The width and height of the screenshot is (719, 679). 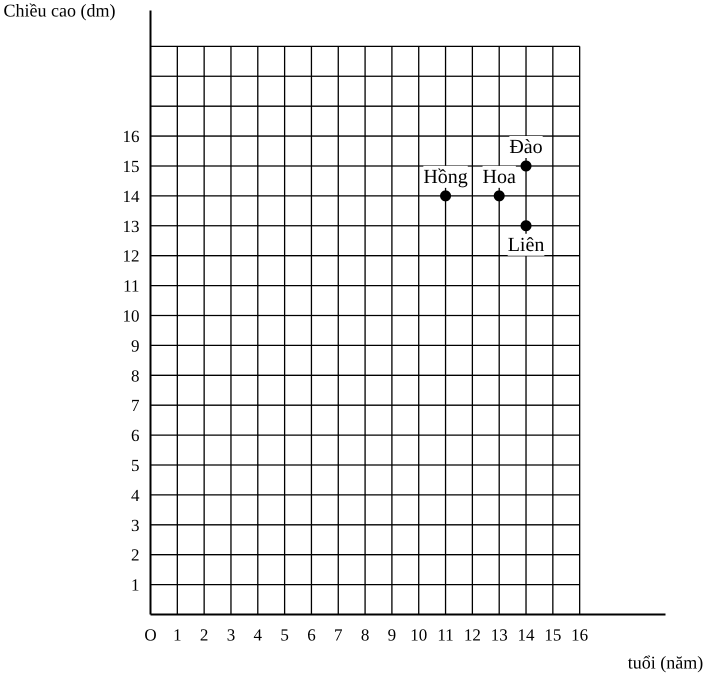 What do you see at coordinates (284, 635) in the screenshot?
I see `x-tick-label: 5` at bounding box center [284, 635].